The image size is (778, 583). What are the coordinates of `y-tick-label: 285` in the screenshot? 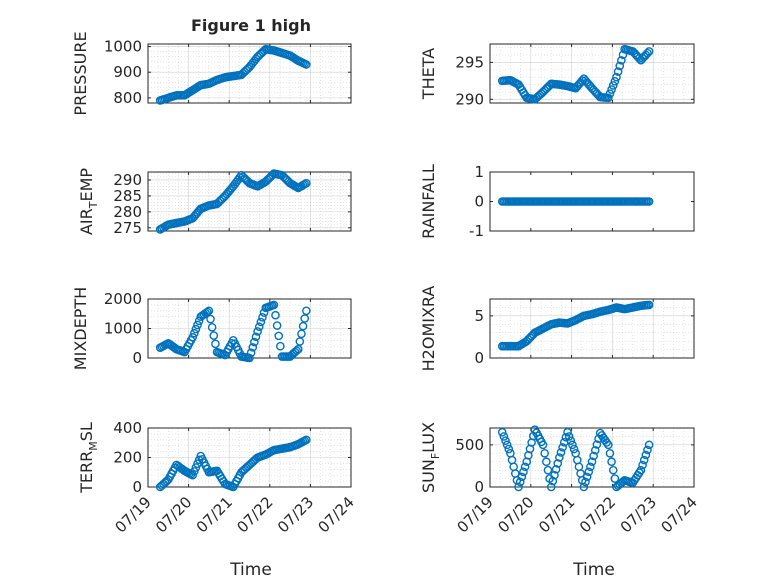 It's located at (127, 196).